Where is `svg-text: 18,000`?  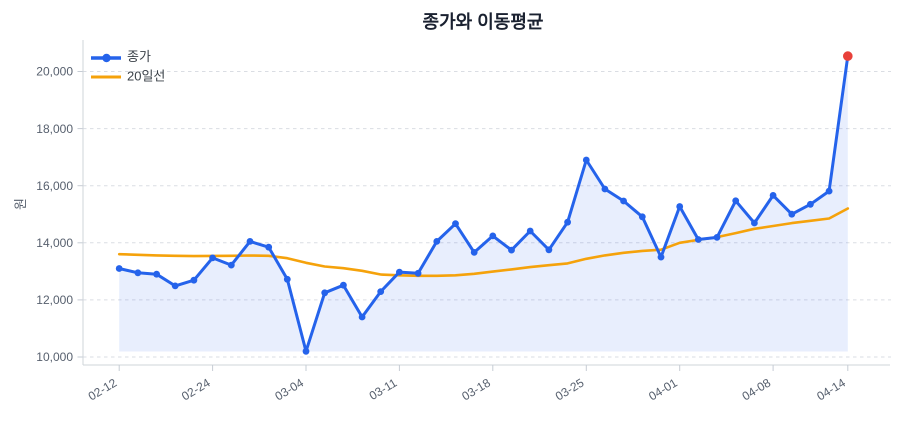
svg-text: 18,000 is located at coordinates (54, 129).